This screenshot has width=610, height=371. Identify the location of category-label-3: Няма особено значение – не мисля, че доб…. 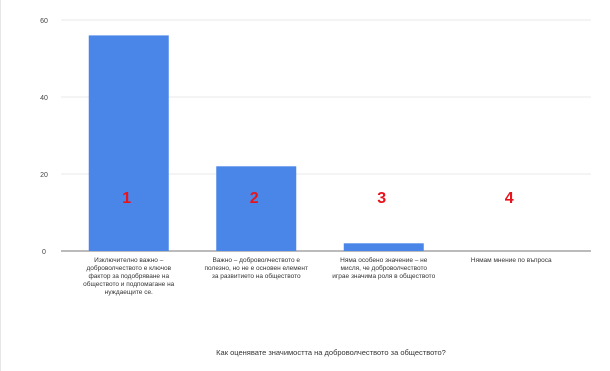
(384, 268).